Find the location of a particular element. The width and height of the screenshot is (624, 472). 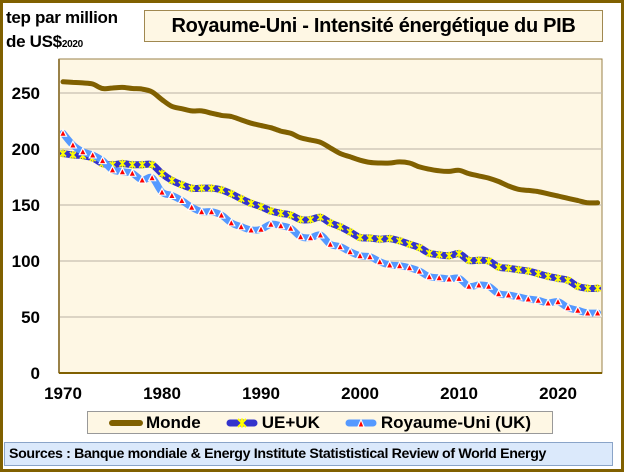

x-tick-label: 2010 is located at coordinates (459, 393).